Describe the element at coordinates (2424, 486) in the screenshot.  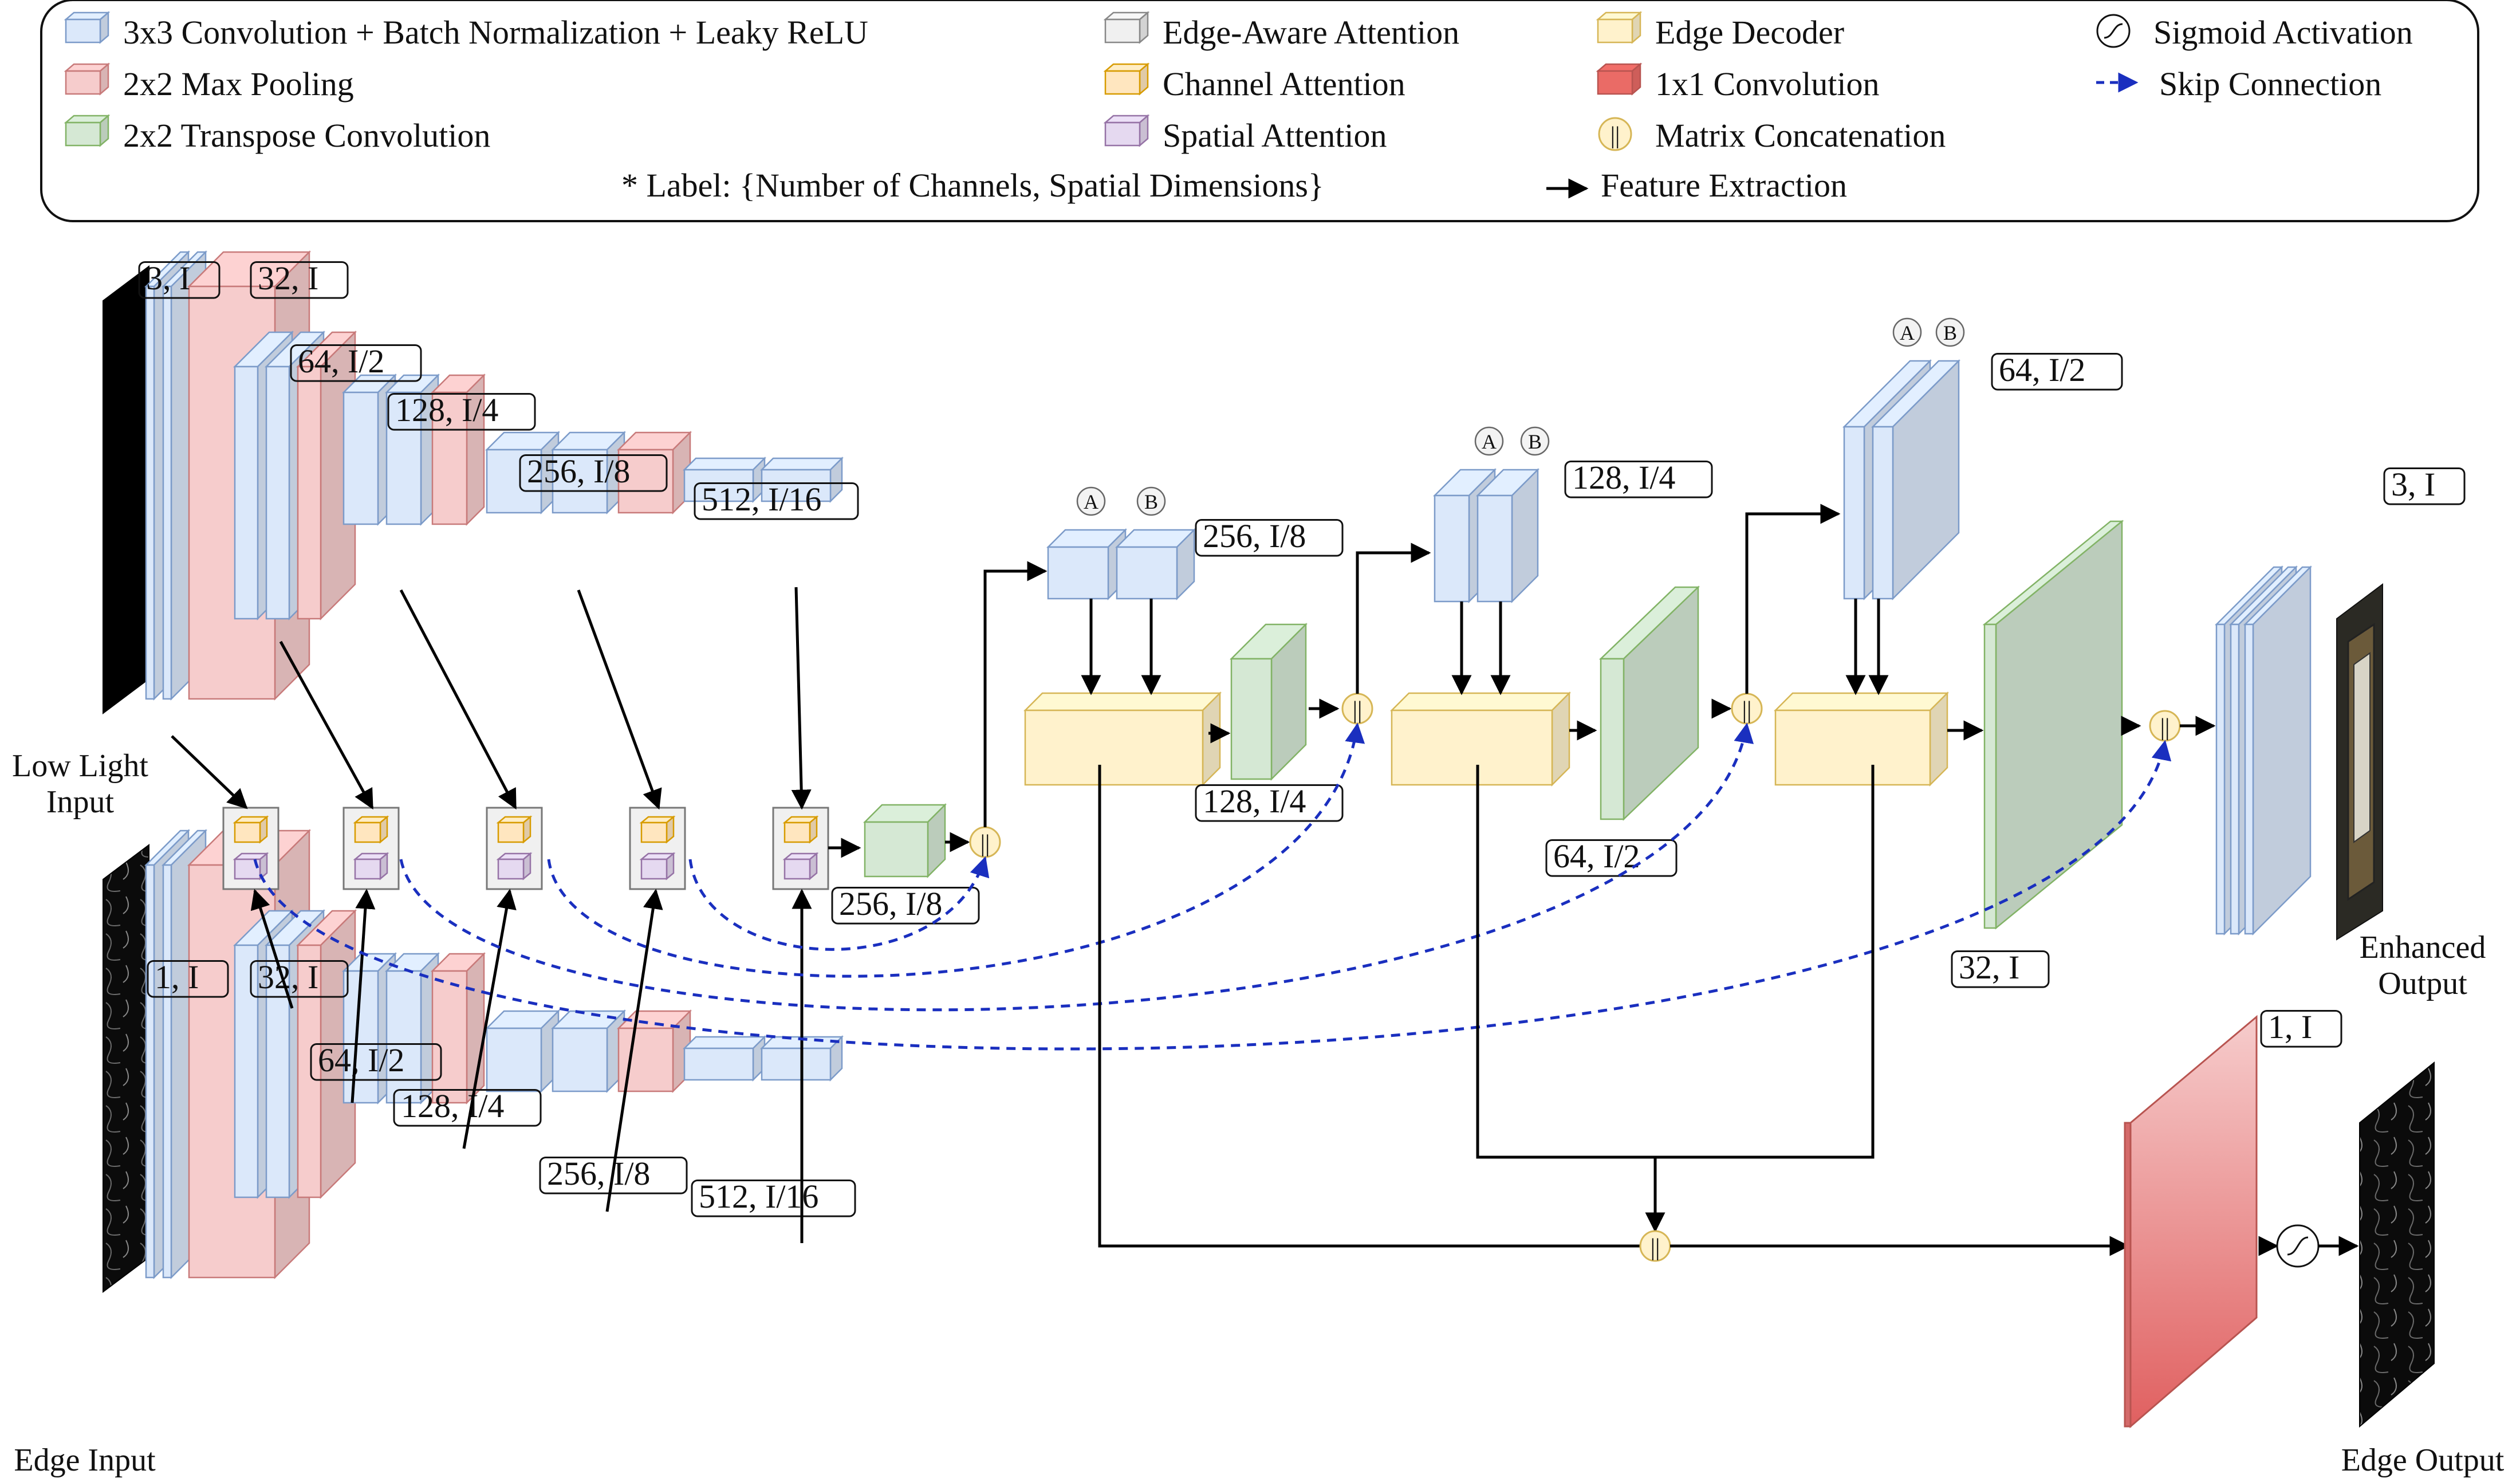
I see `out-top-label: 3, I` at that location.